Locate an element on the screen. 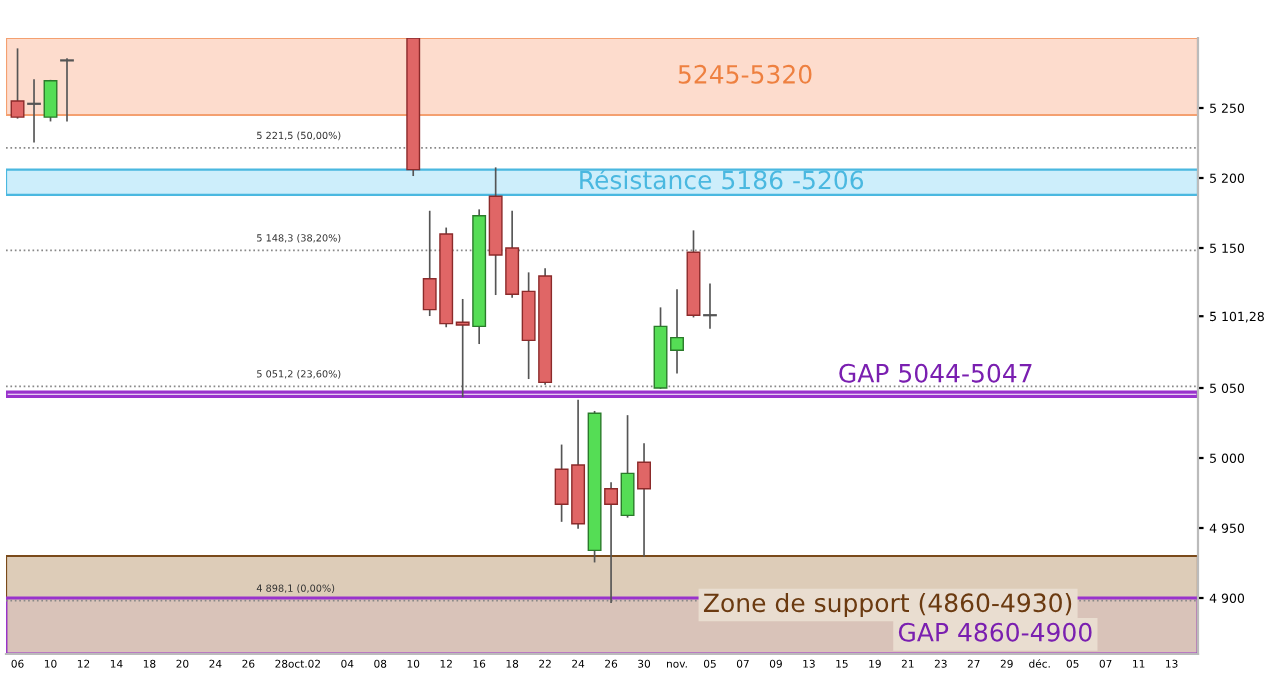 Image resolution: width=1280 pixels, height=694 pixels. band-label: GAP 5044-5047 is located at coordinates (935, 373).